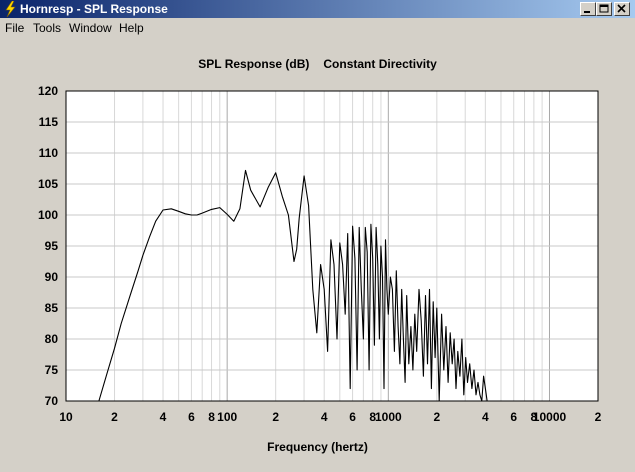  I want to click on x-tick-label: 100, so click(227, 417).